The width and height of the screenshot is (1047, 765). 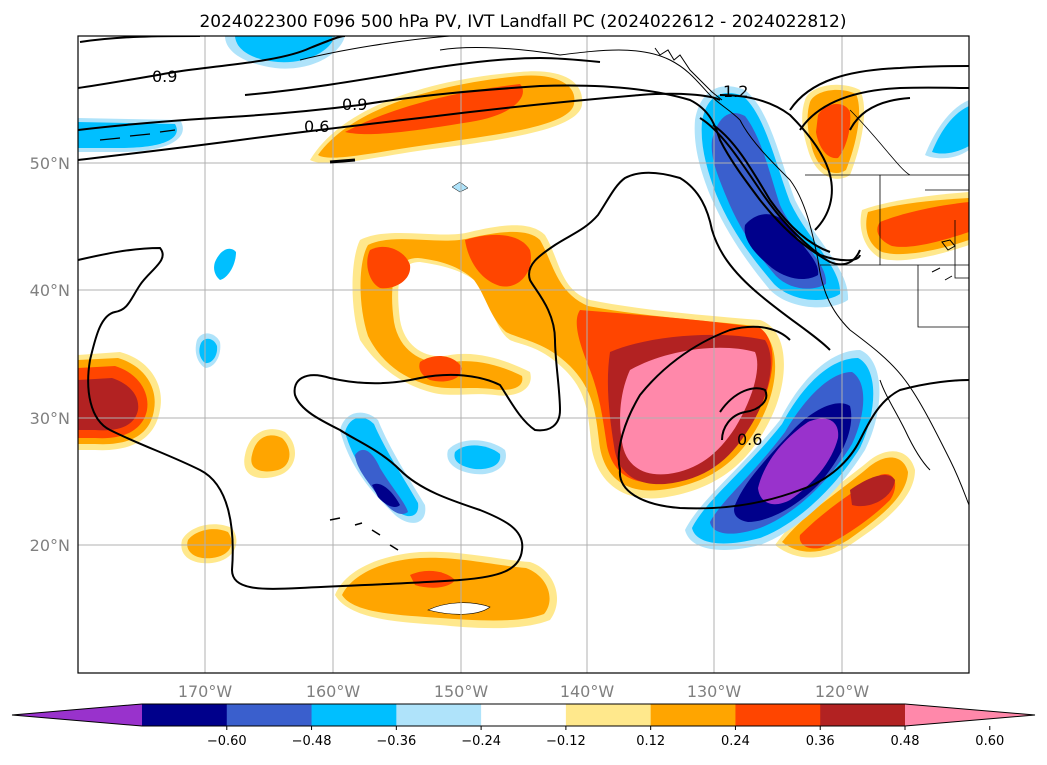 What do you see at coordinates (396, 741) in the screenshot?
I see `colorbar-tick-label: −0.36` at bounding box center [396, 741].